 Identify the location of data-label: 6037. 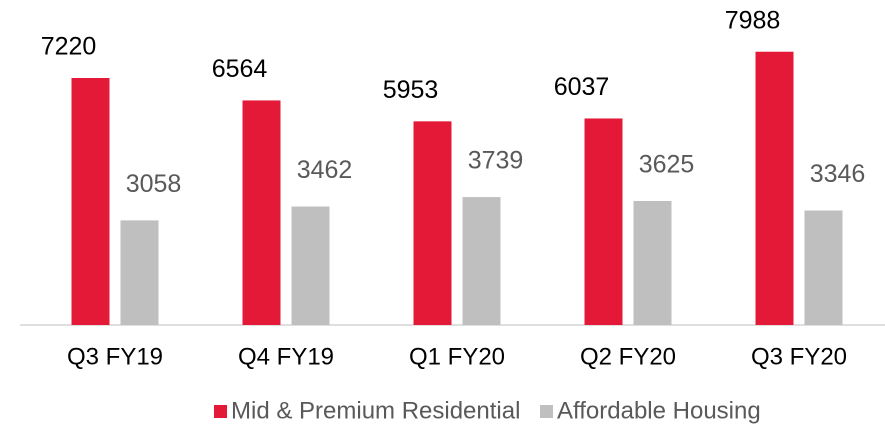
(582, 87).